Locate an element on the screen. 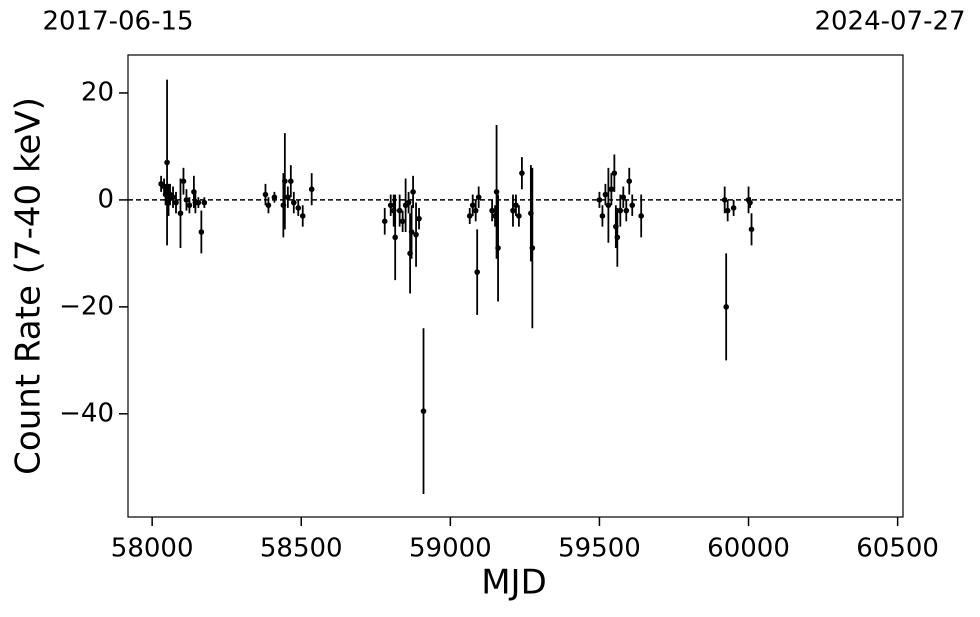 The image size is (980, 617). y-tick-label: 0 is located at coordinates (105, 199).